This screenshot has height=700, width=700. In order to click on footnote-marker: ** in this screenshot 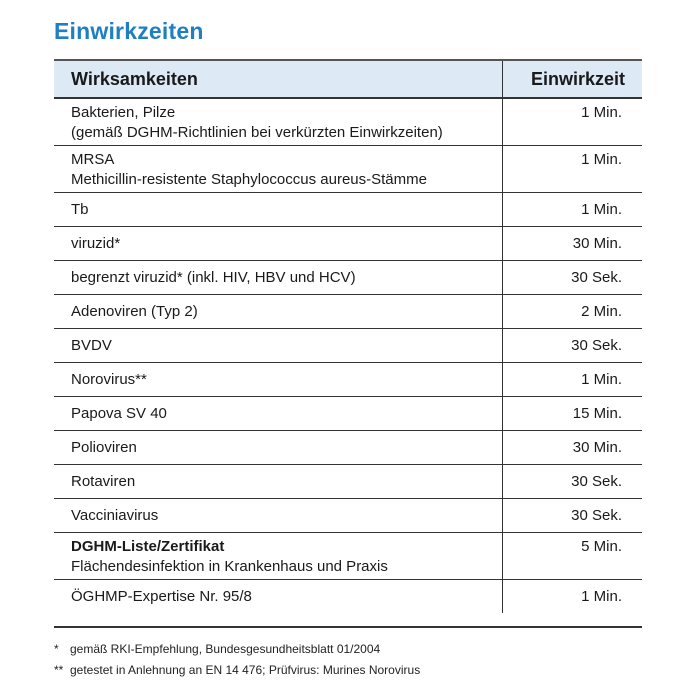, I will do `click(59, 670)`.